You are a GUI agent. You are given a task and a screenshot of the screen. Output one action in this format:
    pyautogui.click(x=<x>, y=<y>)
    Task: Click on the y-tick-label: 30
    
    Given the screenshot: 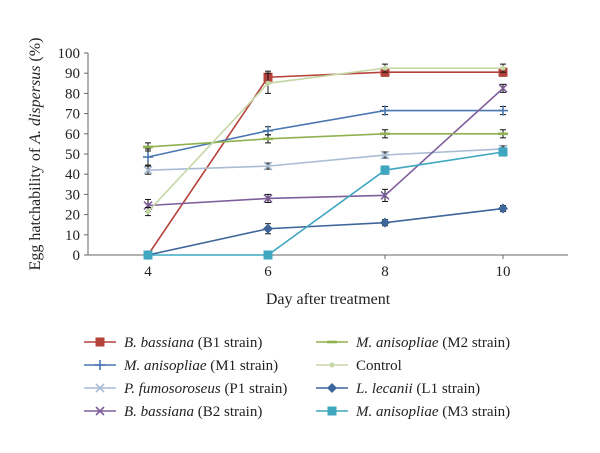 What is the action you would take?
    pyautogui.click(x=72, y=195)
    